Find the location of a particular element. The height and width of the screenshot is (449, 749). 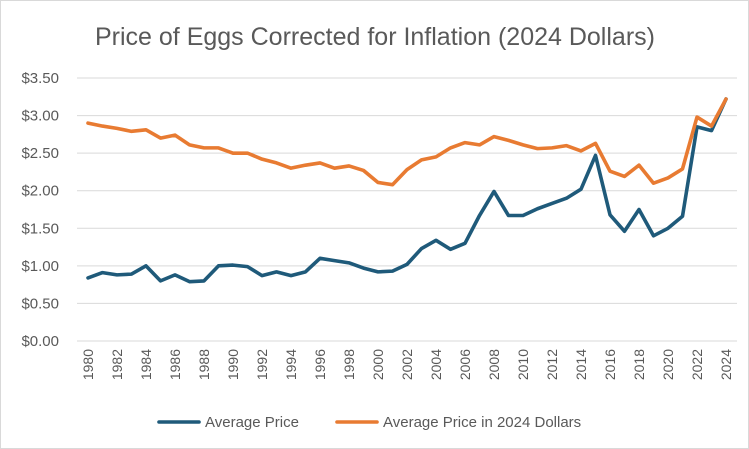

x-tick-label: 2002 is located at coordinates (407, 364).